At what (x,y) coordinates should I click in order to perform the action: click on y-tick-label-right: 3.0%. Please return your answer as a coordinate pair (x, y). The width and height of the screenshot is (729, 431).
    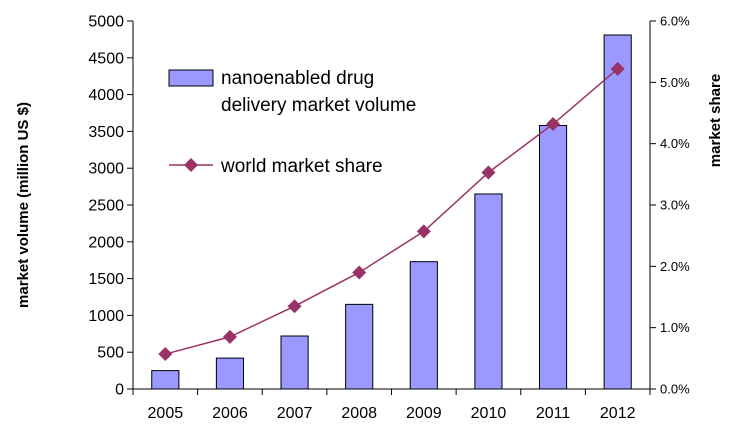
    Looking at the image, I should click on (675, 205).